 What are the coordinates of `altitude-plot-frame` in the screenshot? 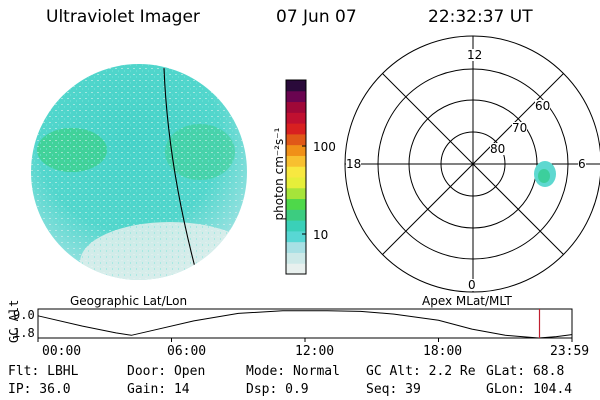 It's located at (305, 323).